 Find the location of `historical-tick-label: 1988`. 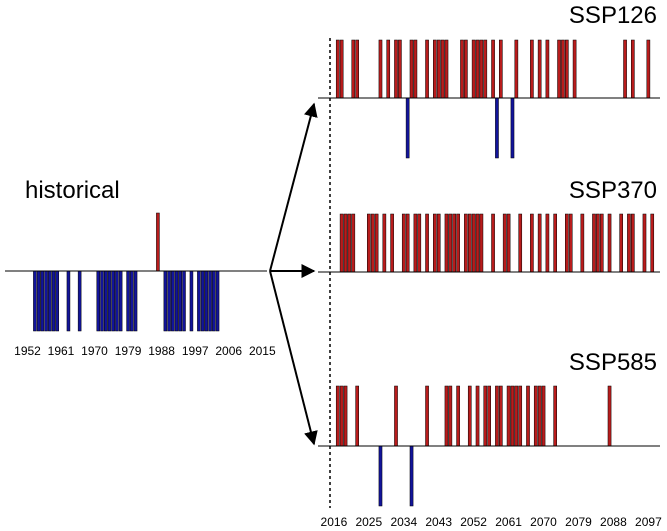

historical-tick-label: 1988 is located at coordinates (161, 351).